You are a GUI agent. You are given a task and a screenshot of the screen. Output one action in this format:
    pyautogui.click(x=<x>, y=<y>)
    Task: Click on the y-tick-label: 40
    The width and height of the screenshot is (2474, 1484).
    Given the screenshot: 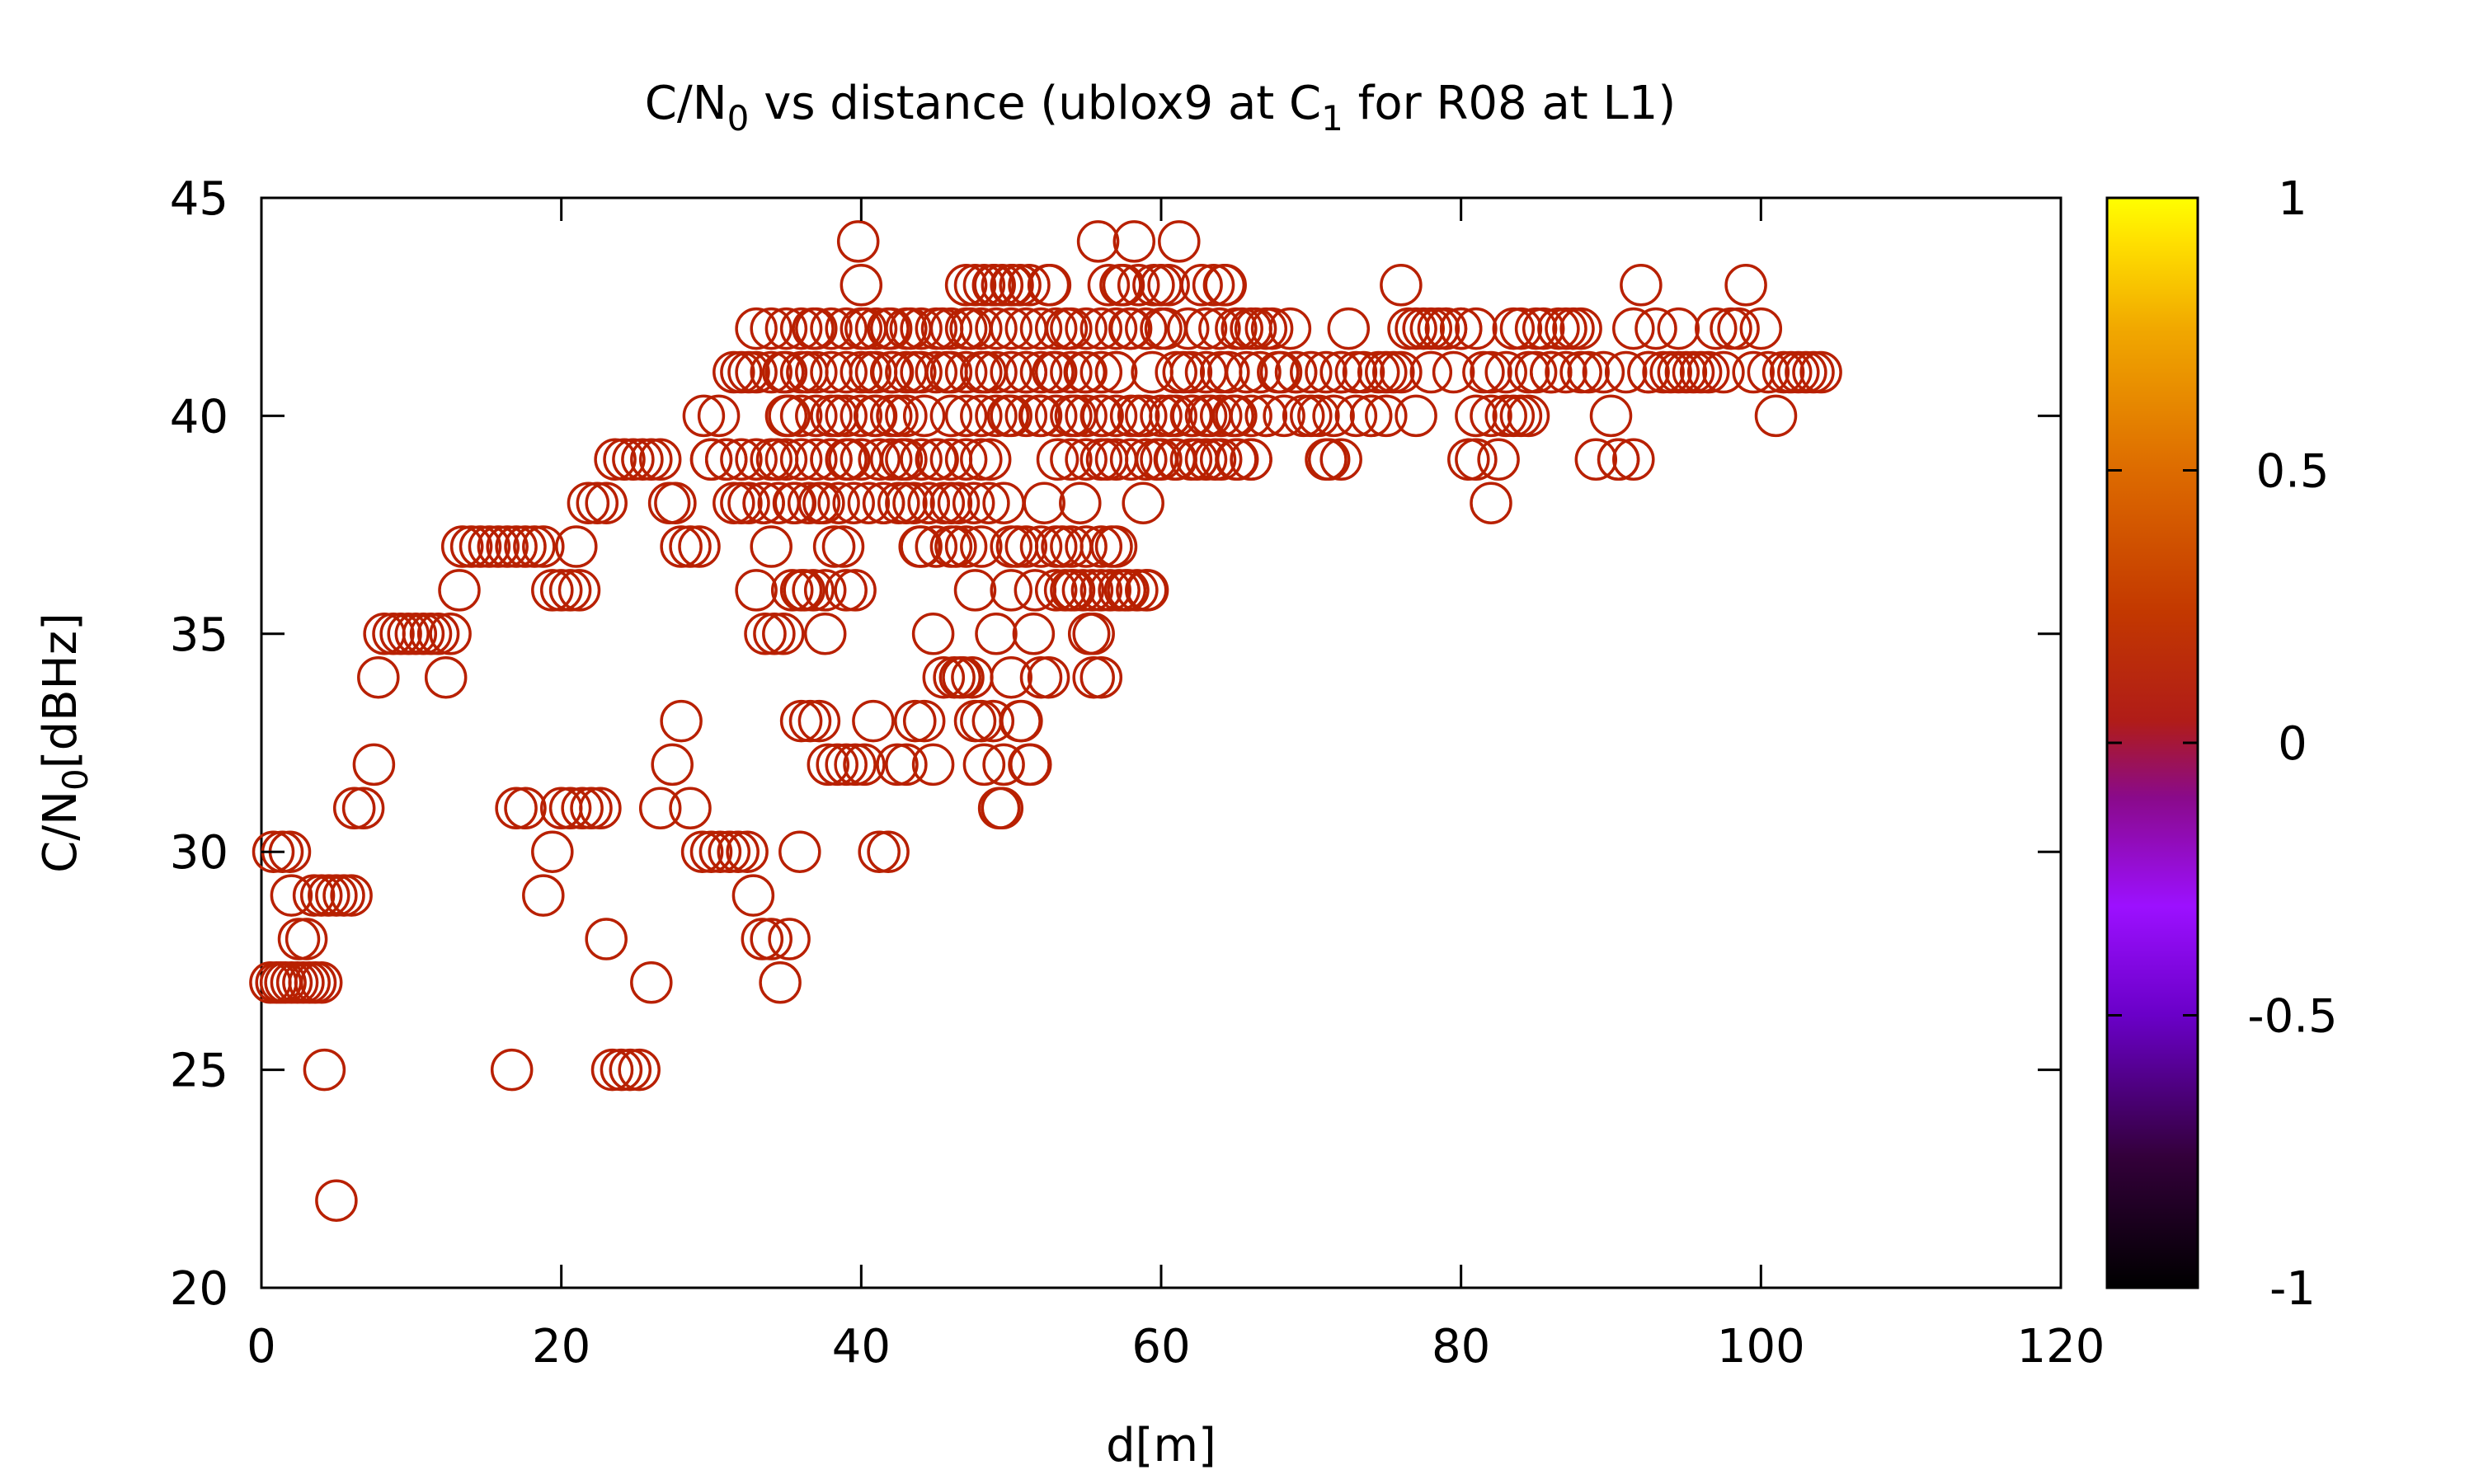 What is the action you would take?
    pyautogui.click(x=199, y=417)
    